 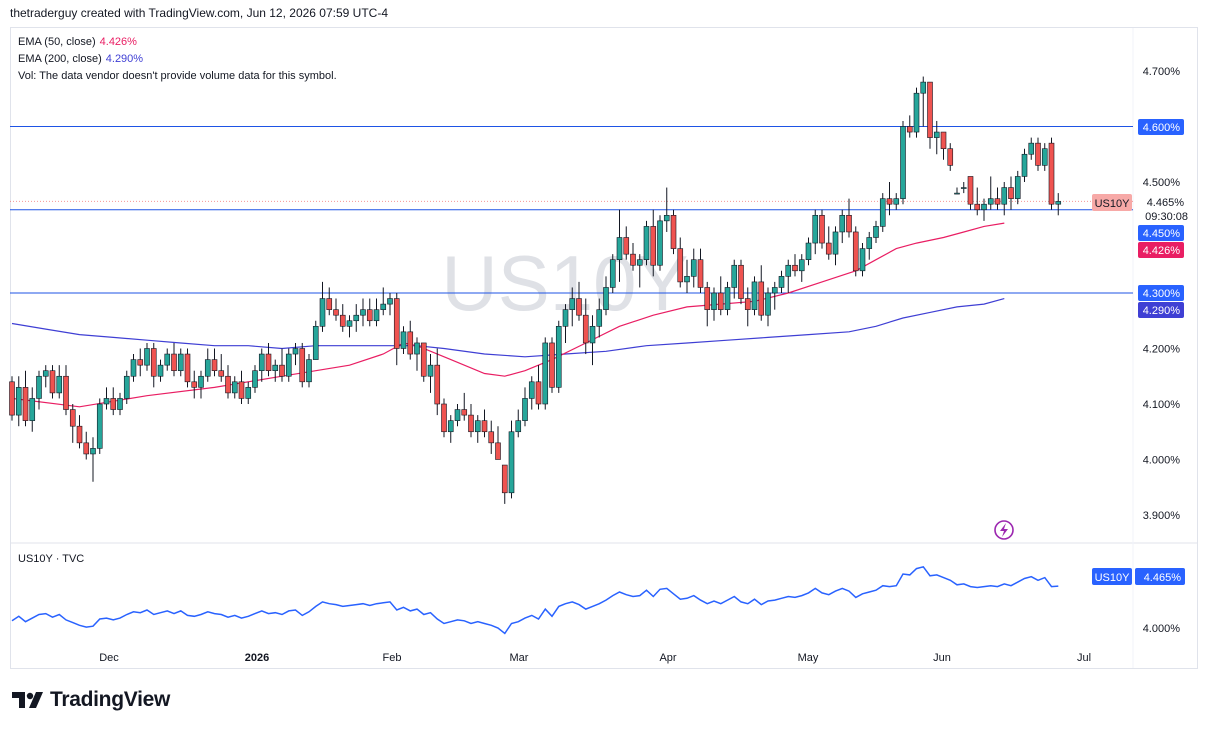 What do you see at coordinates (1004, 530) in the screenshot?
I see `lightning-icon` at bounding box center [1004, 530].